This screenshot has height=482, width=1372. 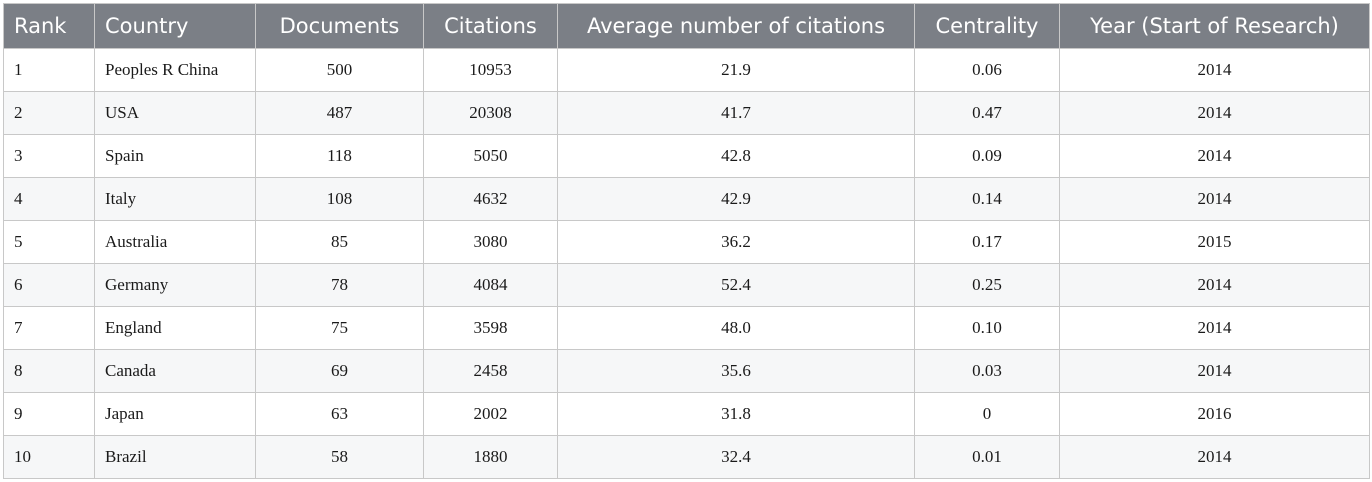 I want to click on cell-country: Australia, so click(x=175, y=242).